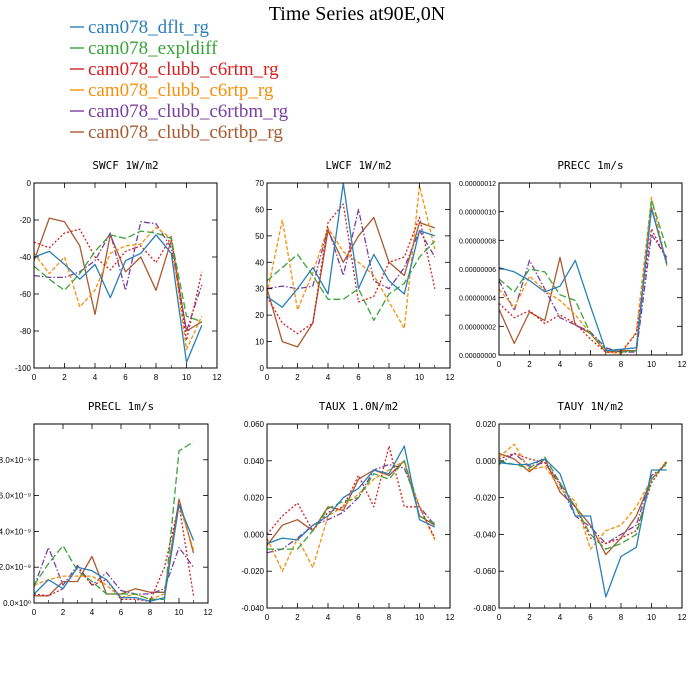  I want to click on y-tick-label: 6.0×10⁻⁹, so click(15, 496).